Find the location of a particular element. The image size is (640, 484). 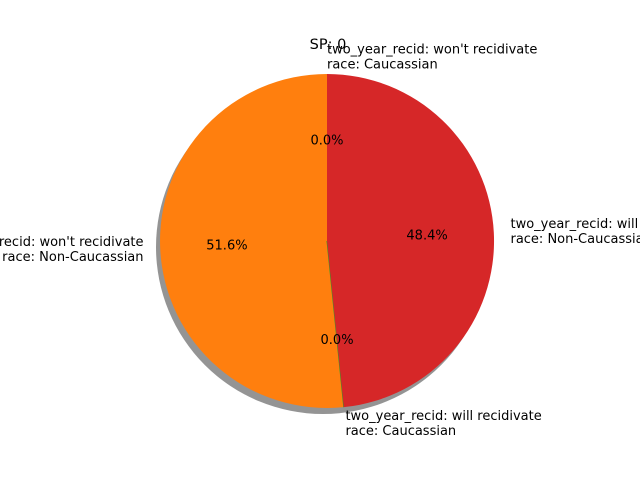

pie-pct-label-0: 0.0% is located at coordinates (326, 140).